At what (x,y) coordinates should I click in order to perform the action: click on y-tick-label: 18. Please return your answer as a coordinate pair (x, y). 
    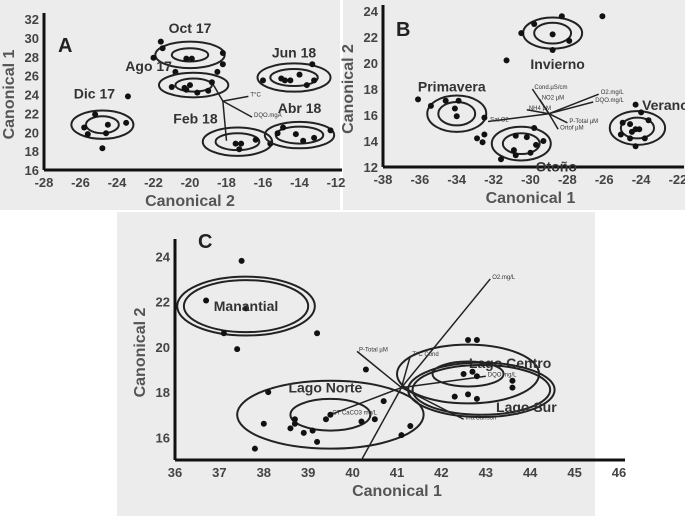
    Looking at the image, I should click on (371, 89).